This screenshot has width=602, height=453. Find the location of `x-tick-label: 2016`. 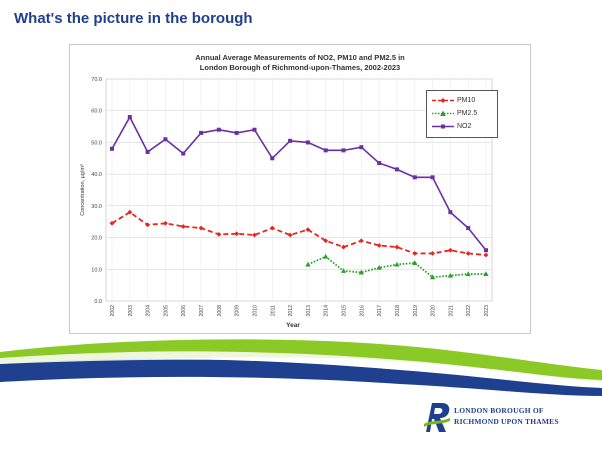

x-tick-label: 2016 is located at coordinates (362, 311).